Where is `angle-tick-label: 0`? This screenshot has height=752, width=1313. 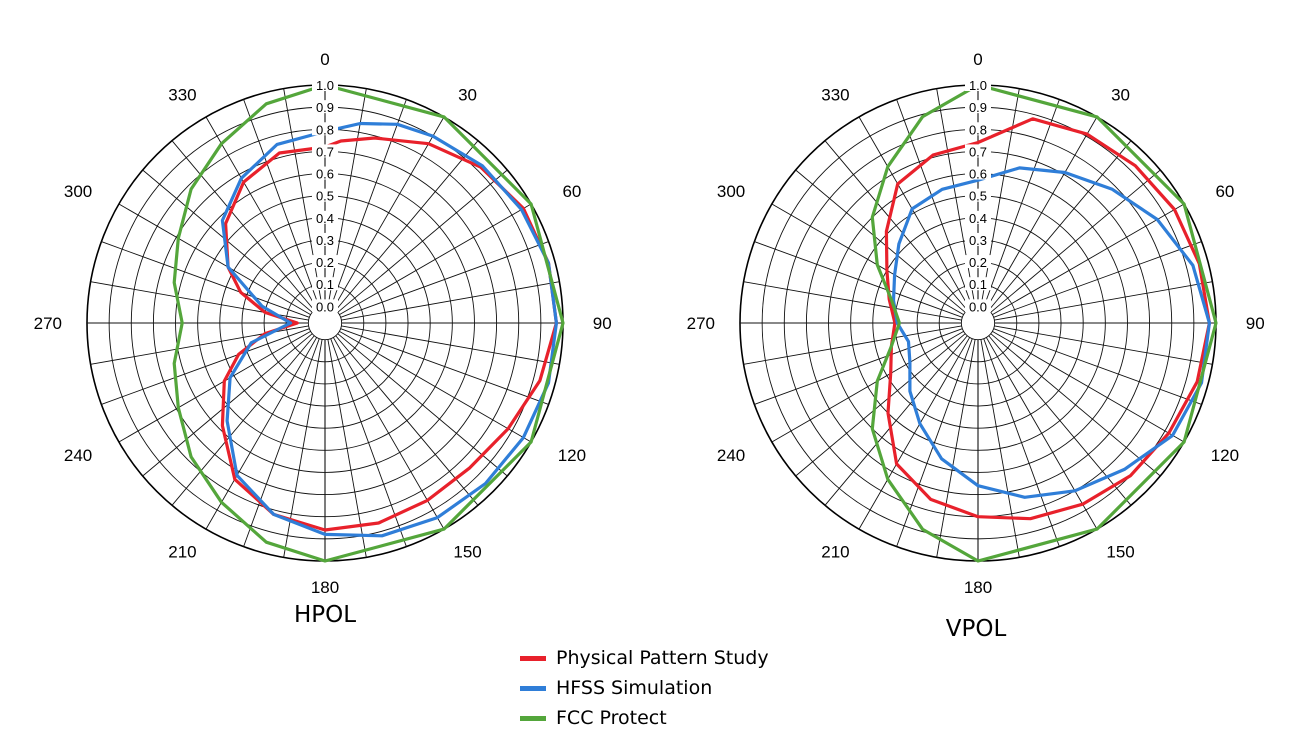 angle-tick-label: 0 is located at coordinates (977, 59).